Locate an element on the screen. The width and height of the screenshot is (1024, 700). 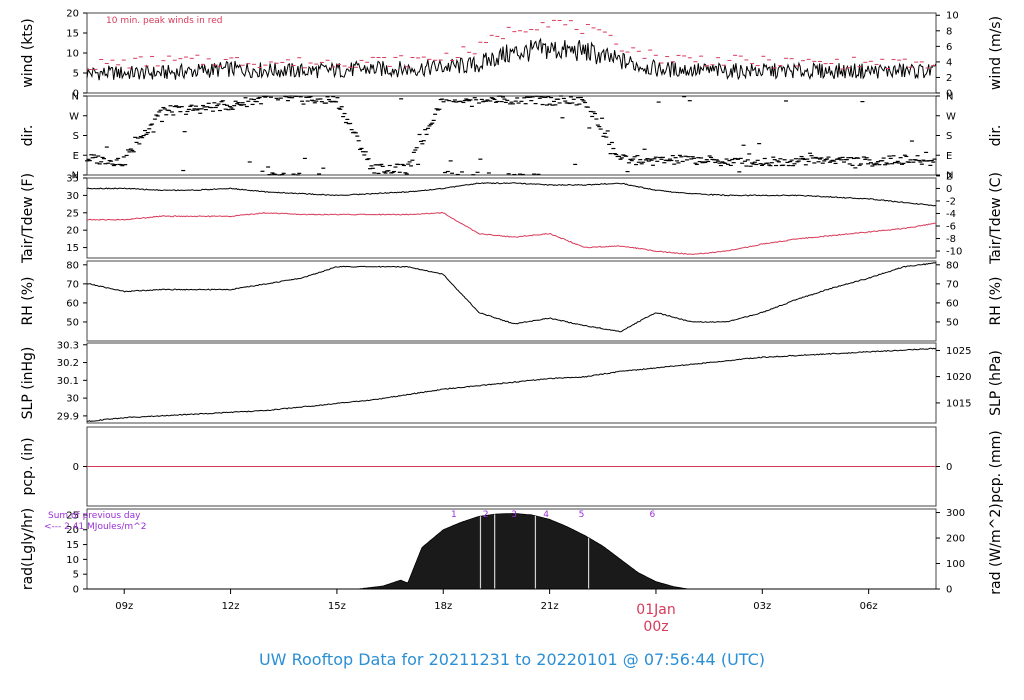
x-axis: 09z 12z 15z 18z 21z 03z 06z is located at coordinates (496, 600).